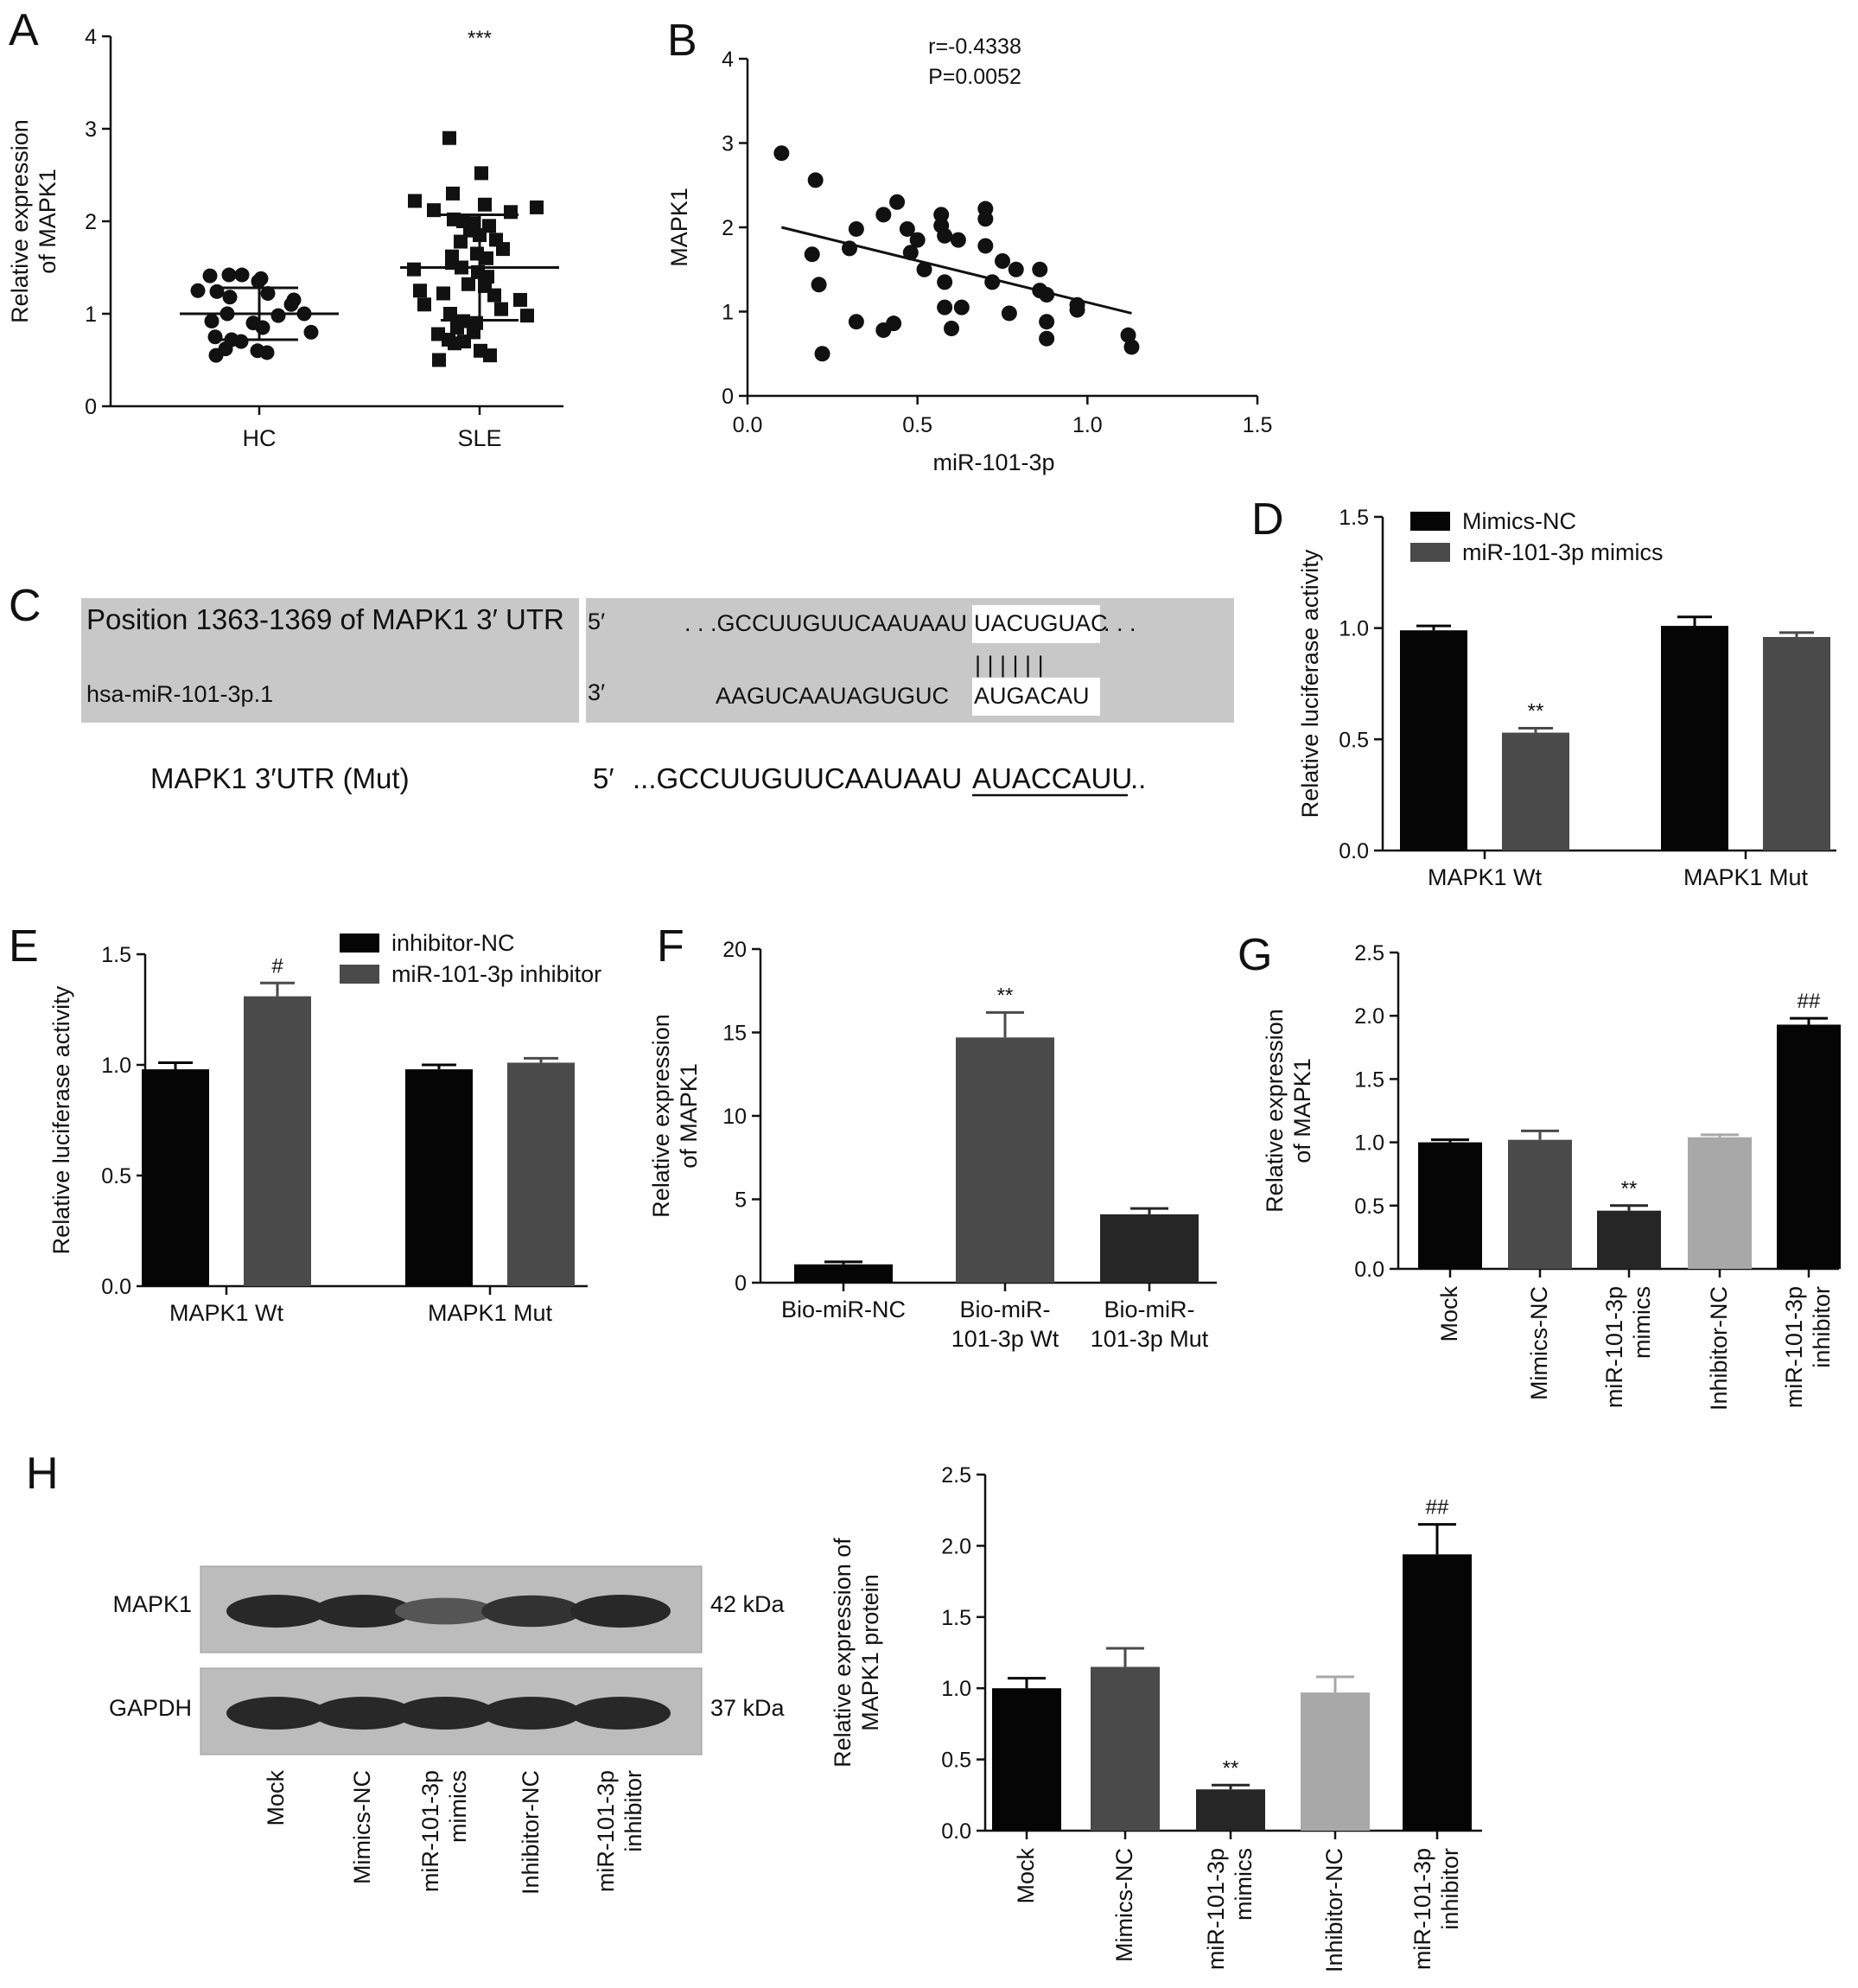  I want to click on blot-lane-label: Mimics-NC, so click(362, 1827).